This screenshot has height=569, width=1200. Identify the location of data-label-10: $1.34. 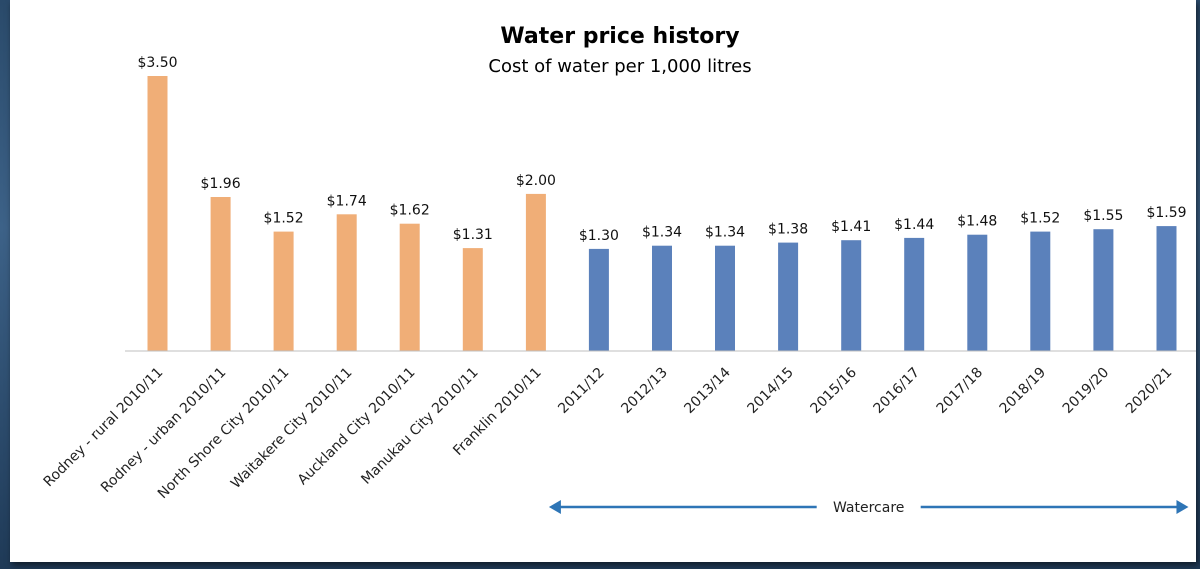
(725, 233).